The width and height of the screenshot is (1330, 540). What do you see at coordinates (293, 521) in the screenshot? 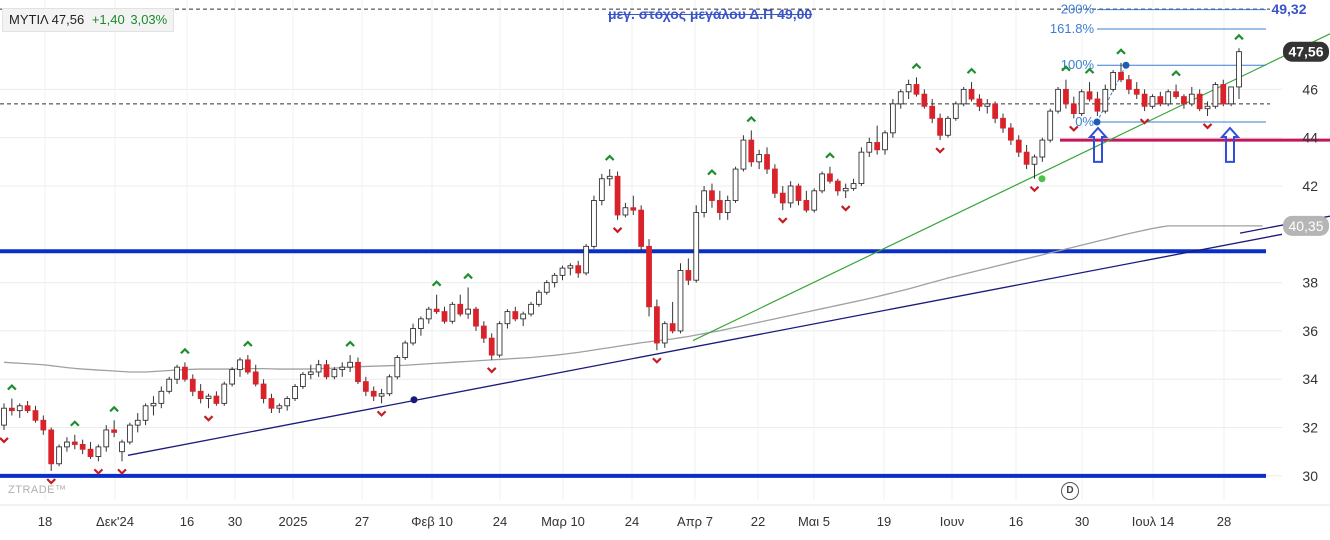
I see `x-tick-label: 2025` at bounding box center [293, 521].